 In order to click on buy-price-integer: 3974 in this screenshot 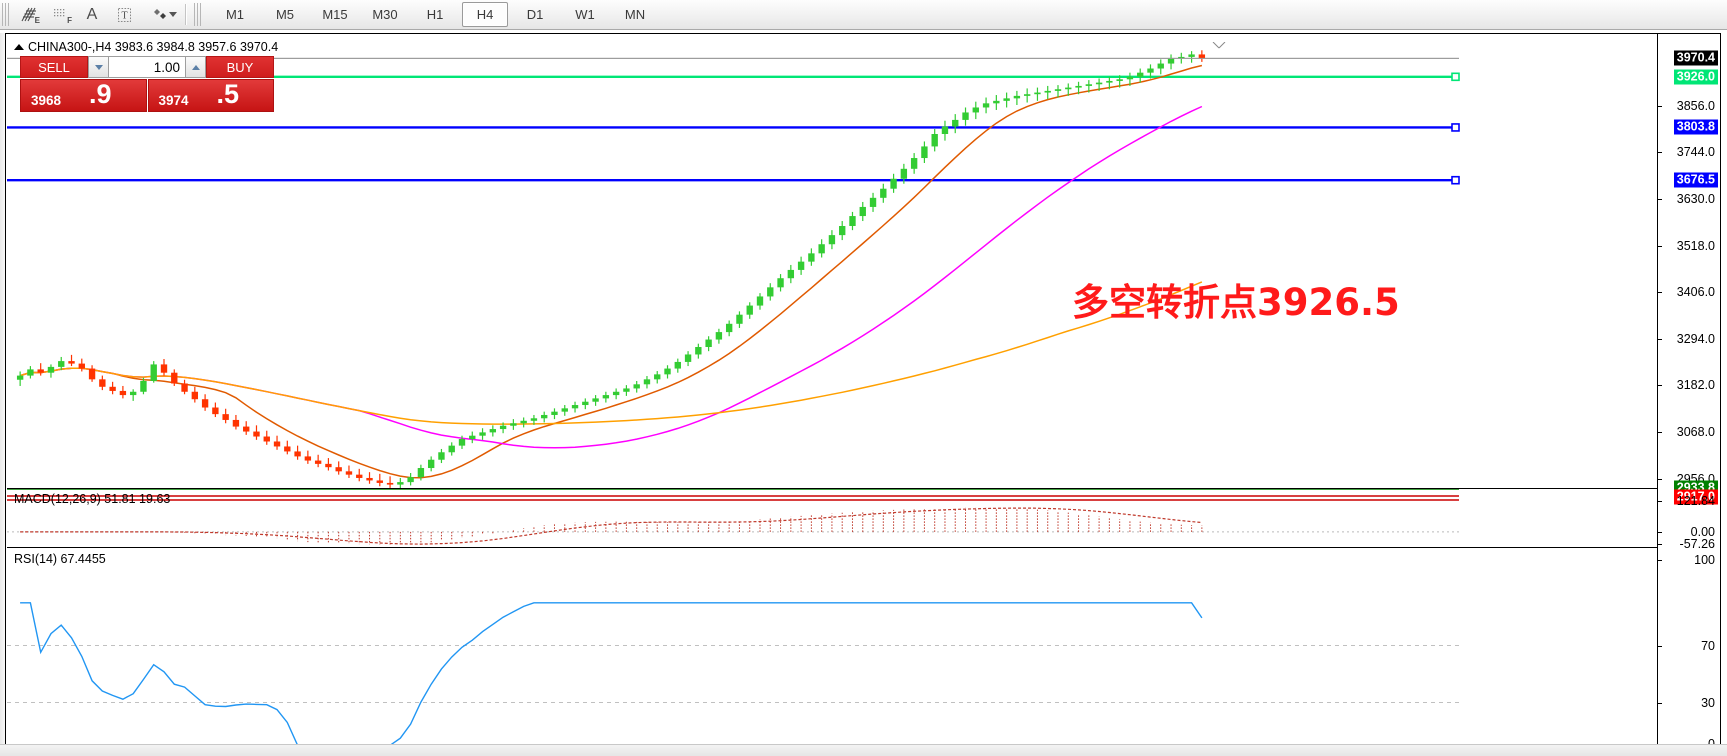, I will do `click(173, 100)`.